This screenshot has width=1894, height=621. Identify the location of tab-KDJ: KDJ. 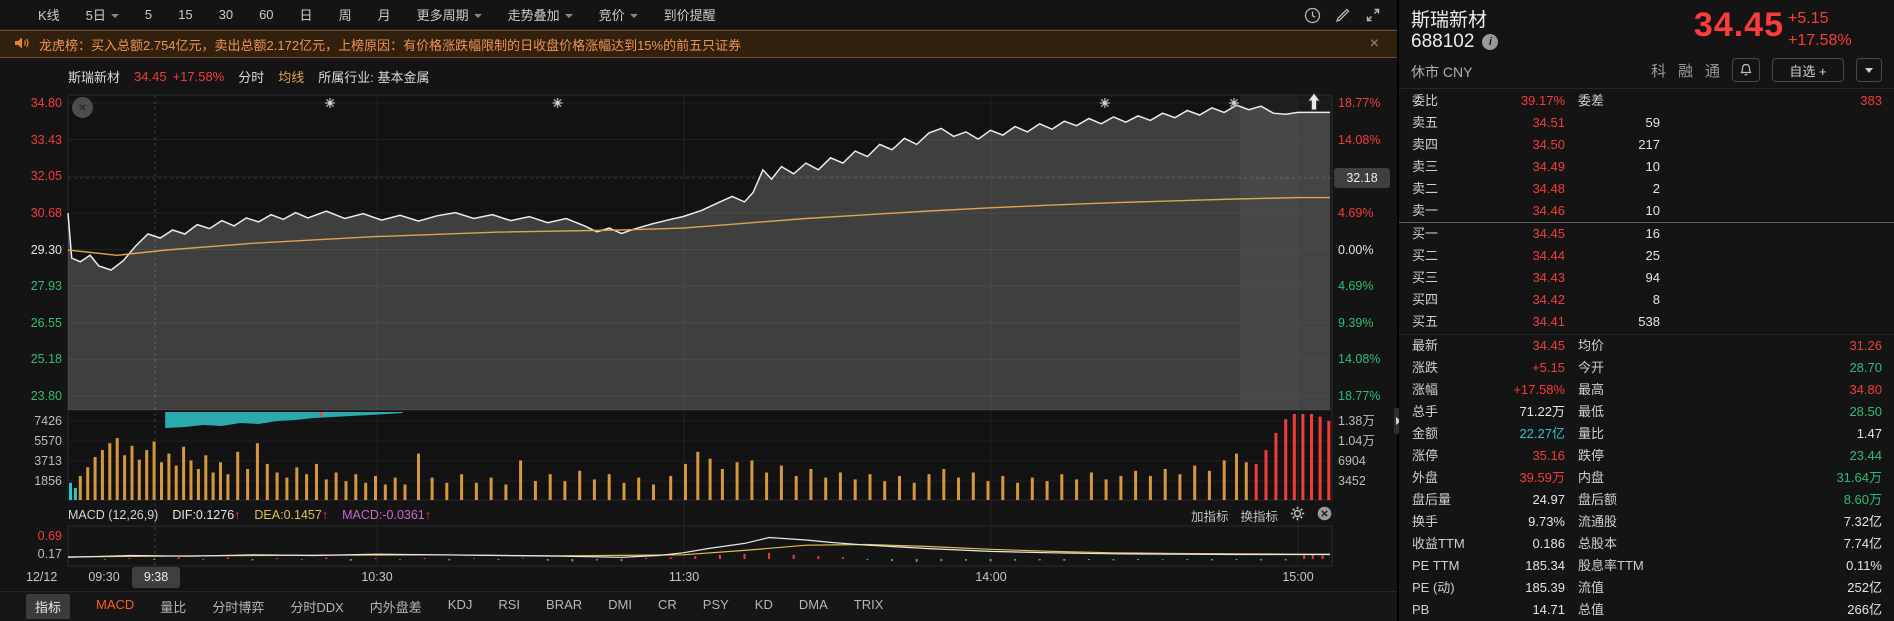
(460, 604).